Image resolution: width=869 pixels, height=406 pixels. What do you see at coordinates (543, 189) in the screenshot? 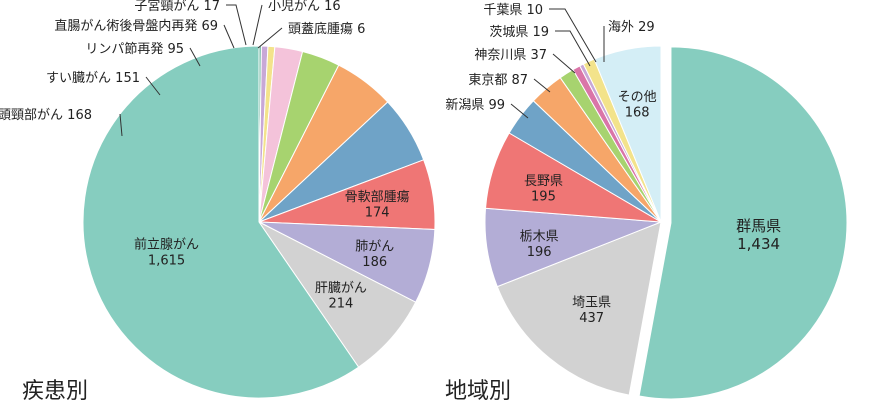
I see `data-label: 長野県 195` at bounding box center [543, 189].